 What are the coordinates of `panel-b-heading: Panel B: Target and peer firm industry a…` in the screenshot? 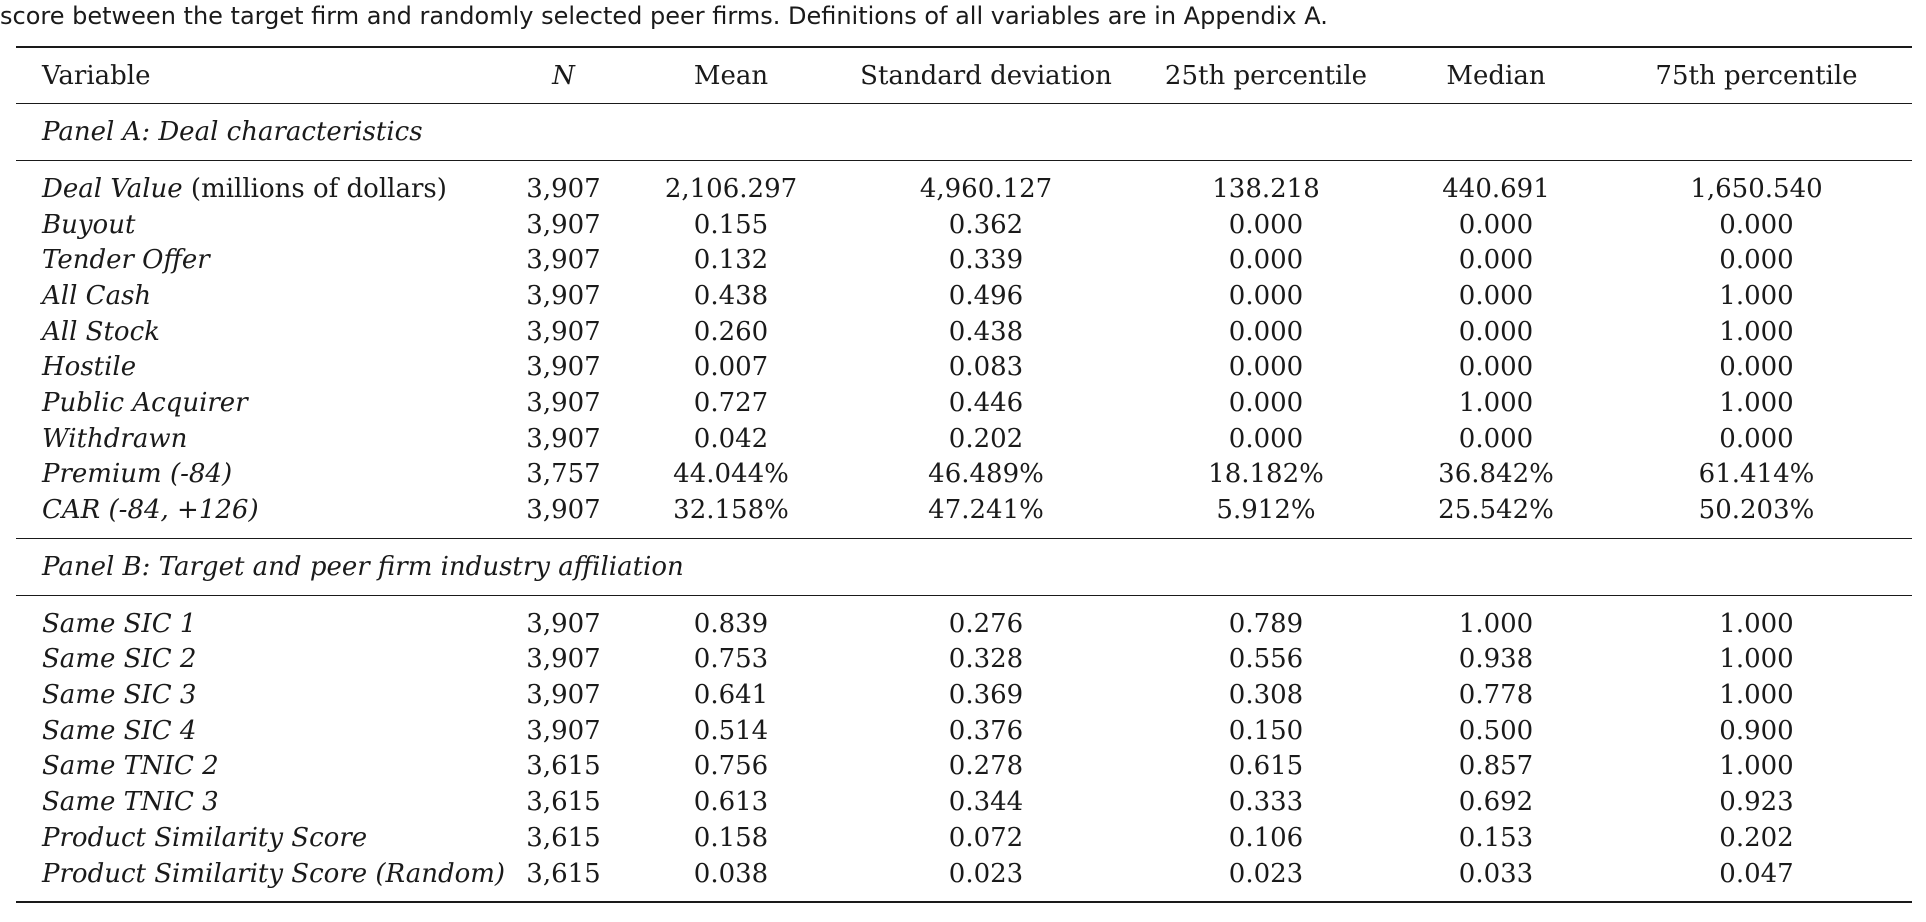 It's located at (964, 566).